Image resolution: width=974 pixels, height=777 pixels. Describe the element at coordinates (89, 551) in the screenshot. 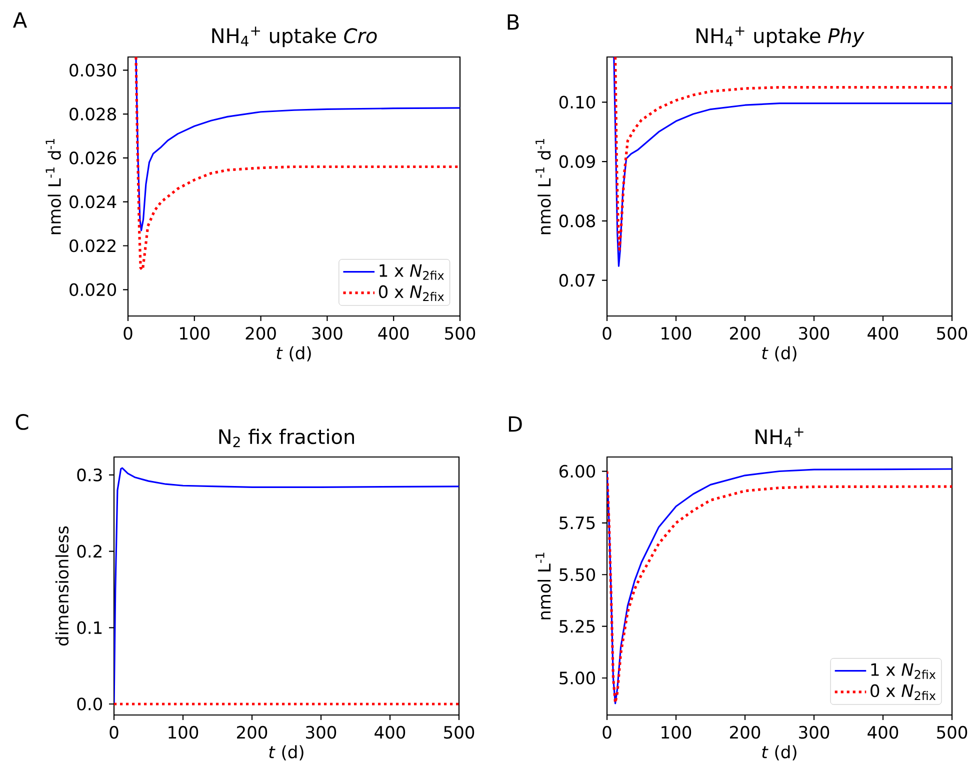

I see `y-tick-label: 0.2` at that location.